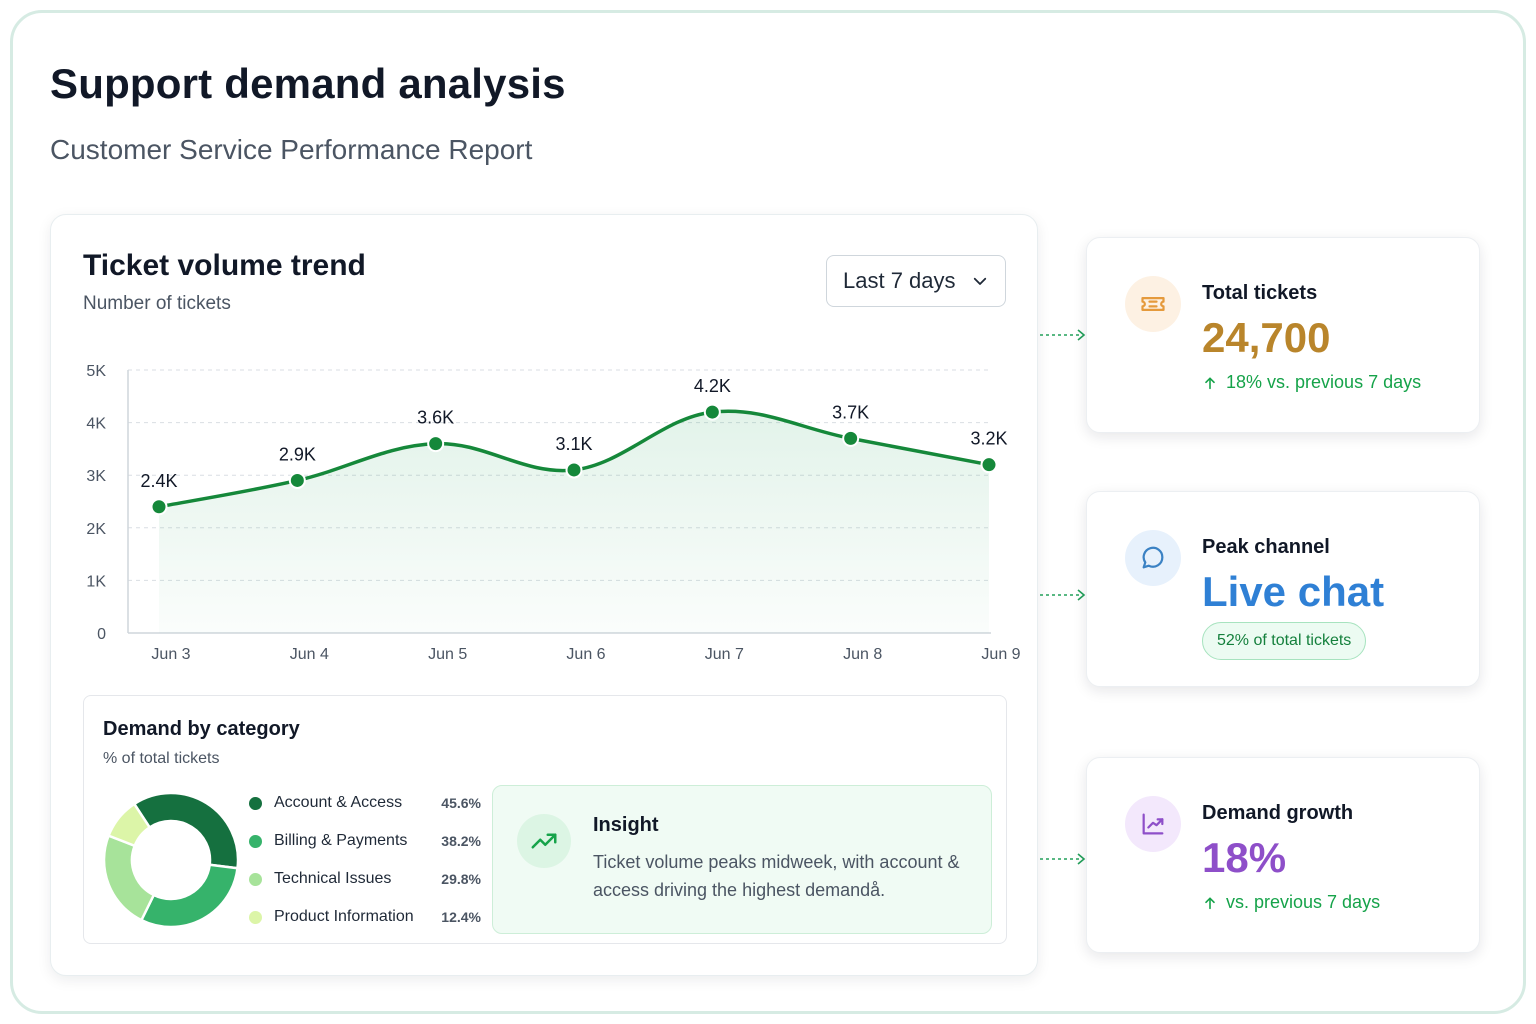  What do you see at coordinates (988, 439) in the screenshot?
I see `data-label: 3.2K` at bounding box center [988, 439].